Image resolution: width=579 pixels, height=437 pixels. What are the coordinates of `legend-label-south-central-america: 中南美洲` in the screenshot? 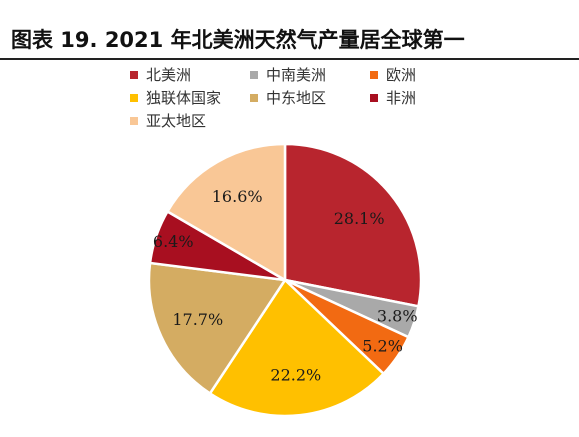 It's located at (296, 75).